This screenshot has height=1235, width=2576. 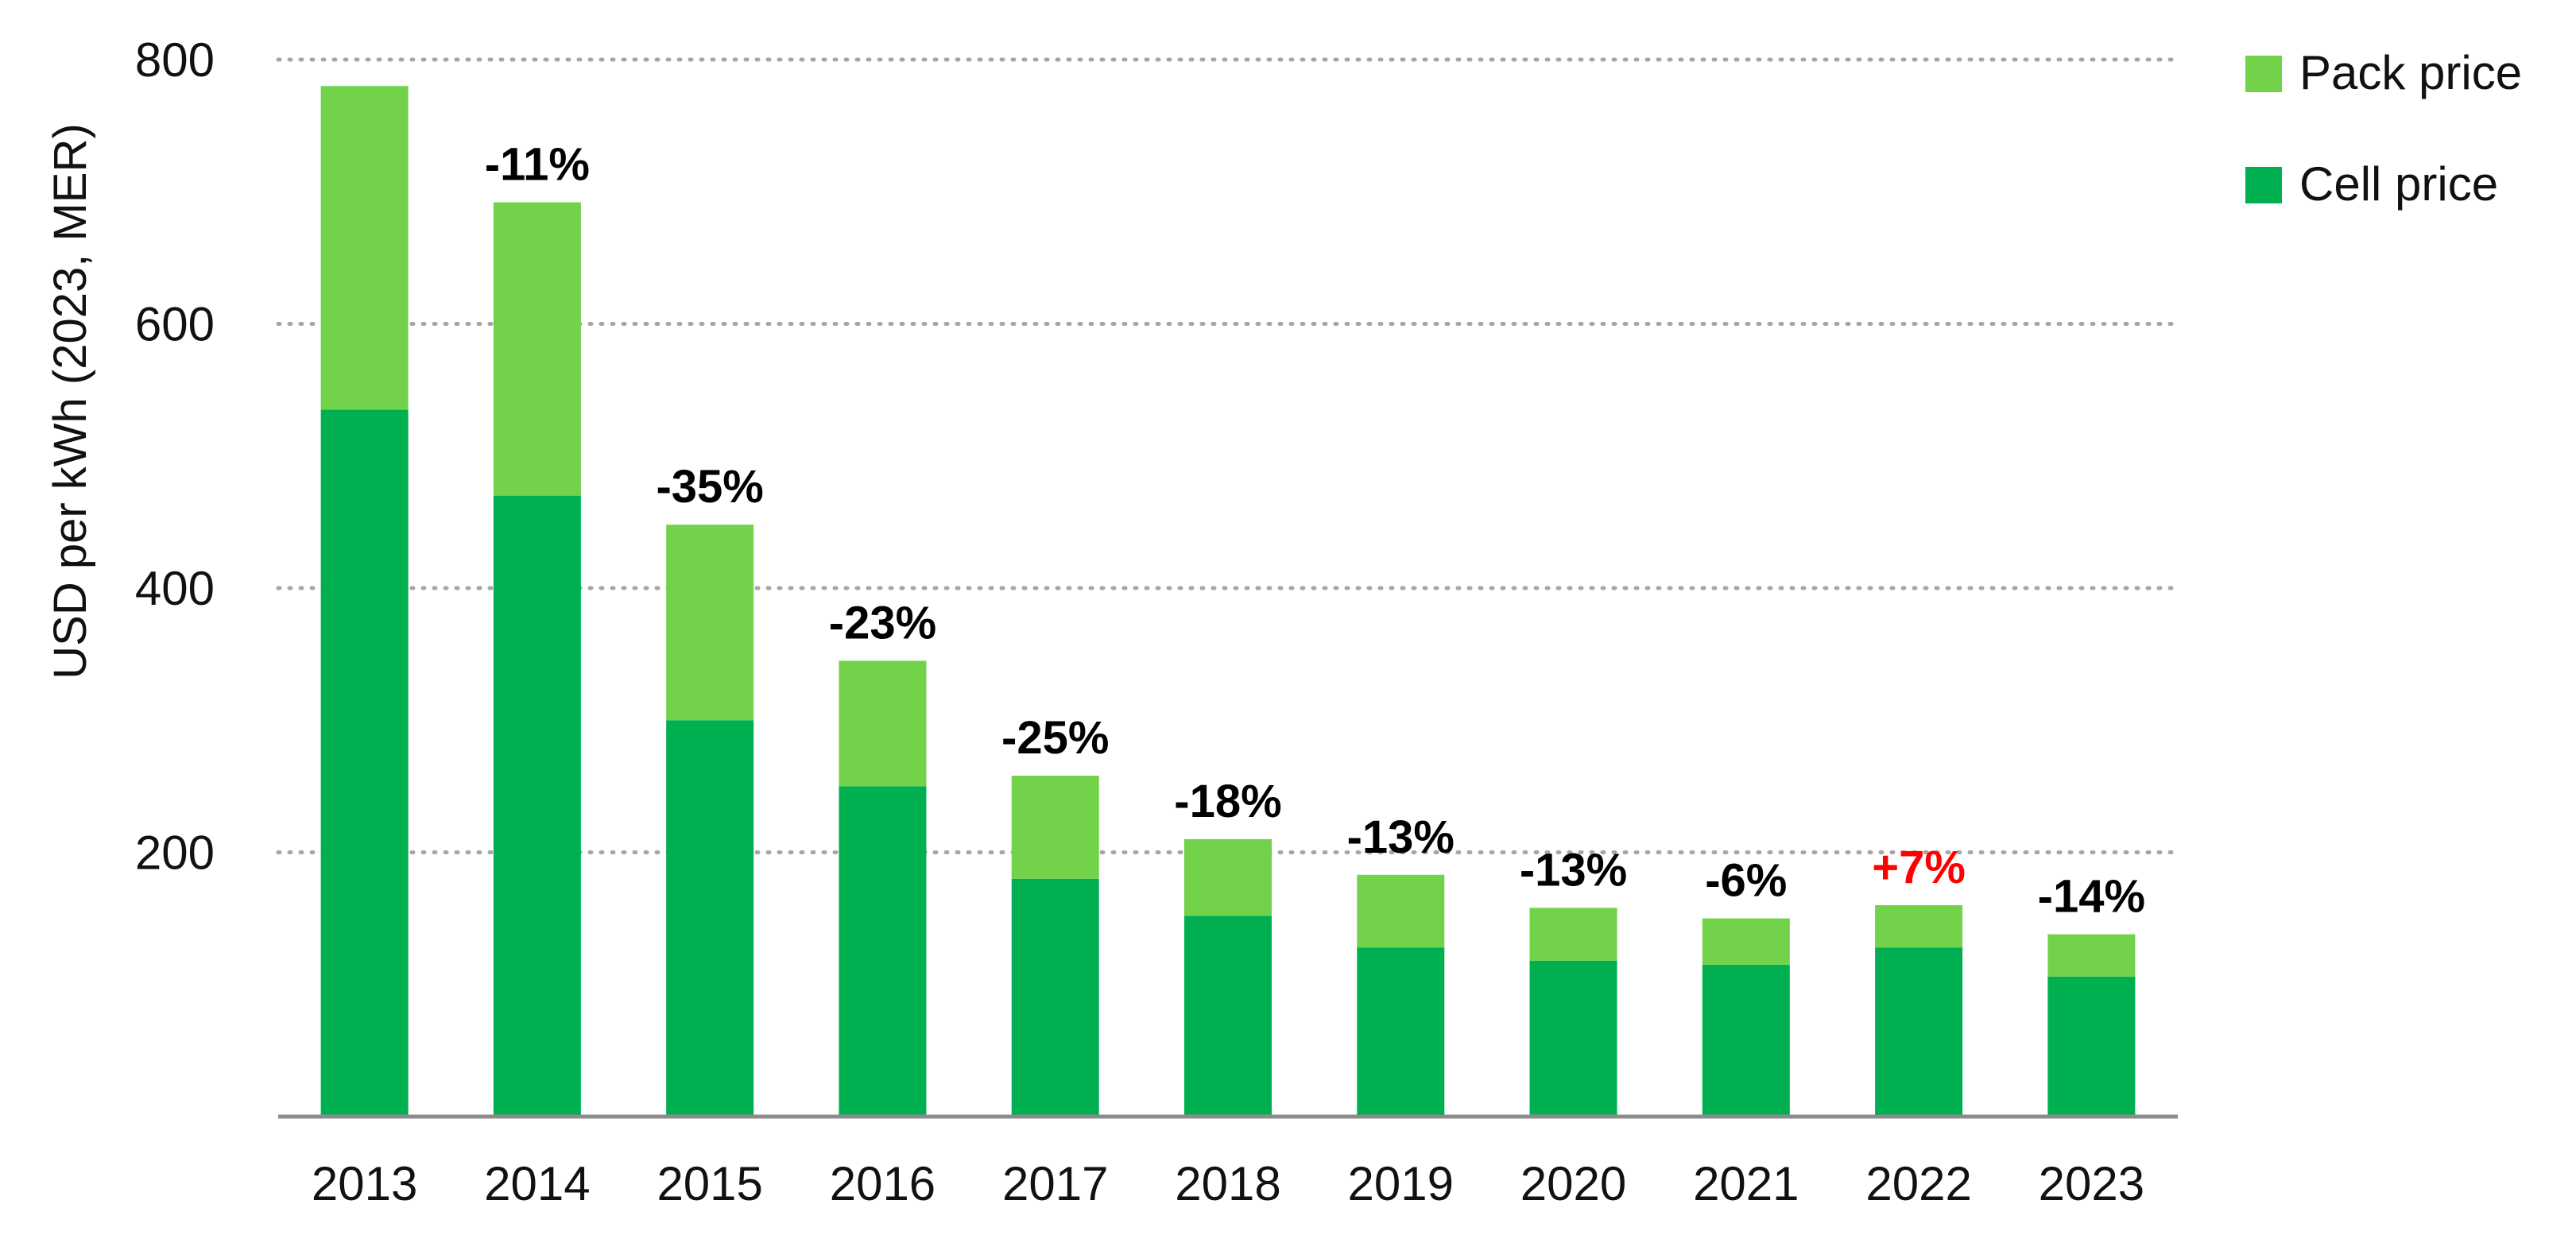 I want to click on bar-cell-price-2020, so click(x=1573, y=1038).